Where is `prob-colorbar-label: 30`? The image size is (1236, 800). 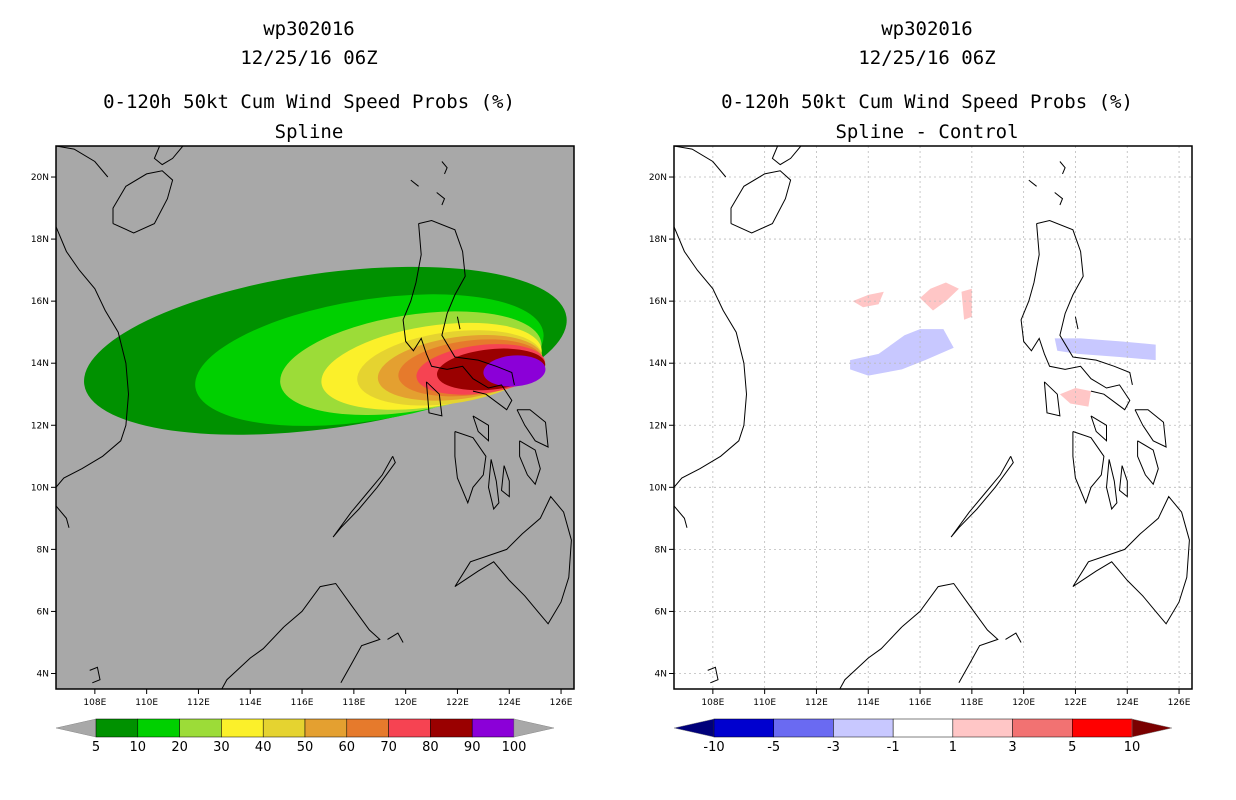 prob-colorbar-label: 30 is located at coordinates (221, 747).